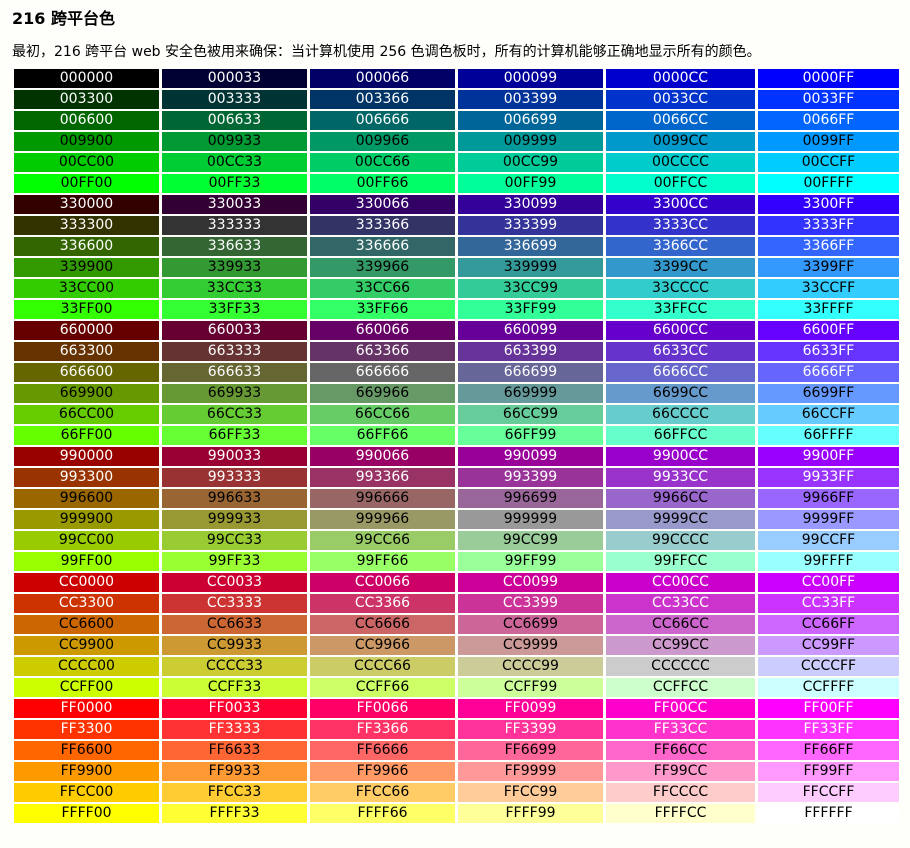  What do you see at coordinates (530, 183) in the screenshot?
I see `color-cell-00ff99: 00FF99` at bounding box center [530, 183].